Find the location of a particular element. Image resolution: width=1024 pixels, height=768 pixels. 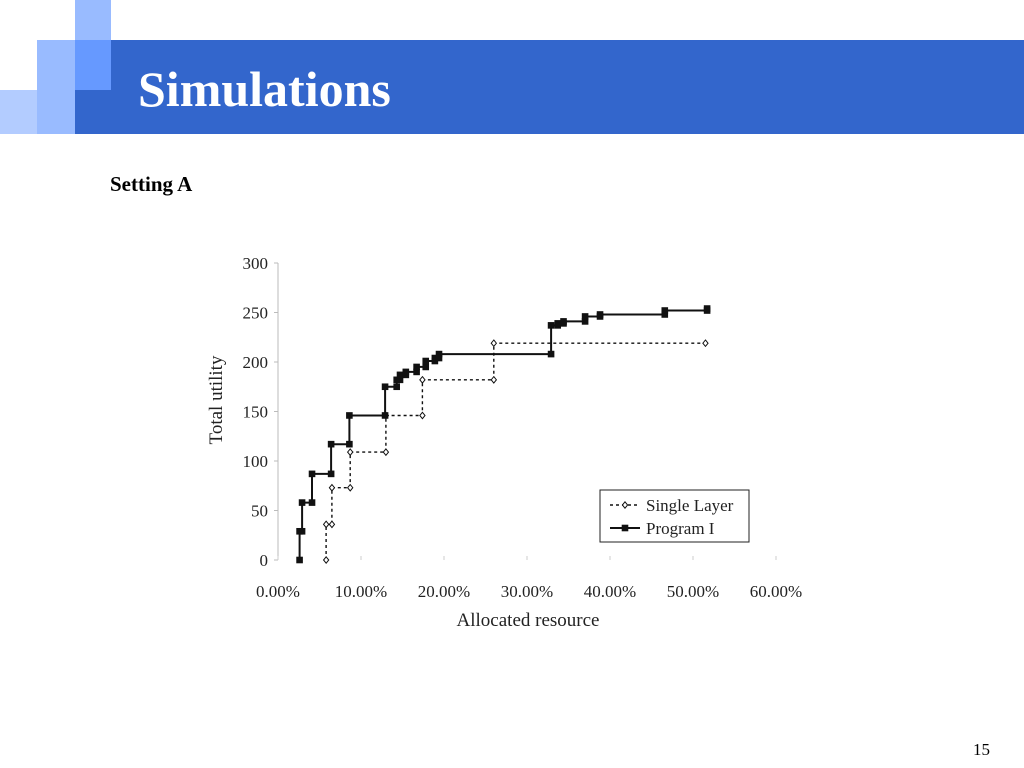

deco-square-light-mid is located at coordinates (56, 87).